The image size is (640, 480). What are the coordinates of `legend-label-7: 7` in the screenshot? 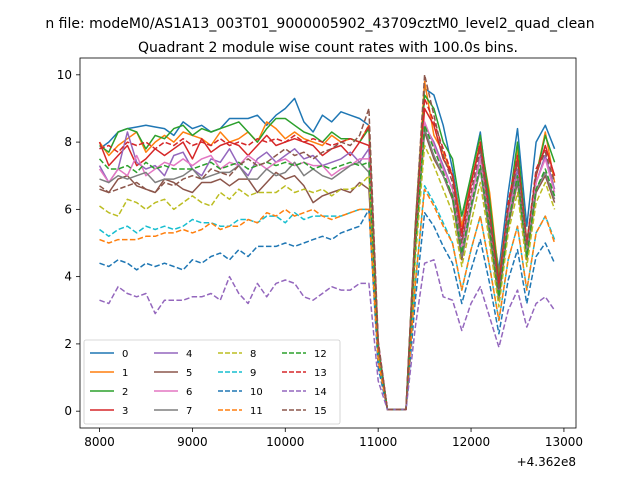 It's located at (189, 411).